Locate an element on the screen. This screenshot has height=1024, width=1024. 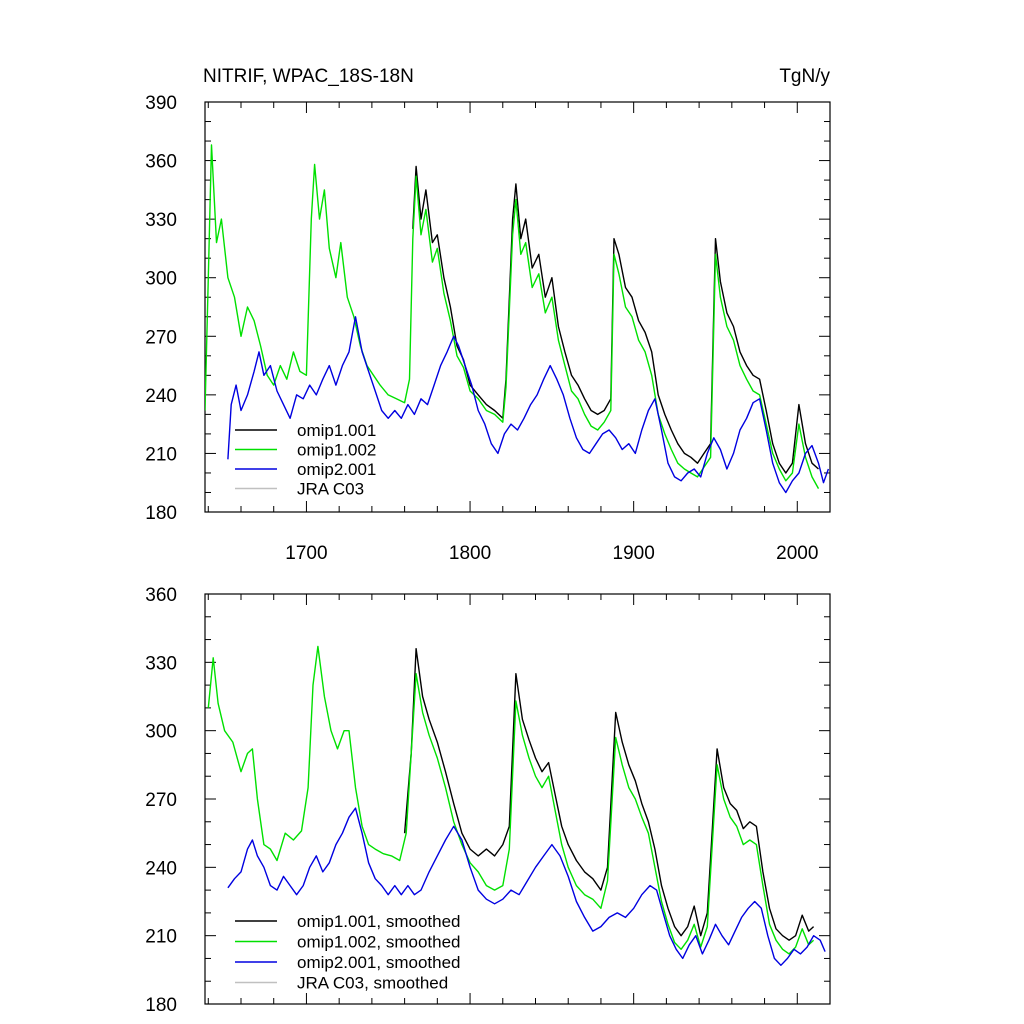
top-y-tick-label: 270 is located at coordinates (161, 337).